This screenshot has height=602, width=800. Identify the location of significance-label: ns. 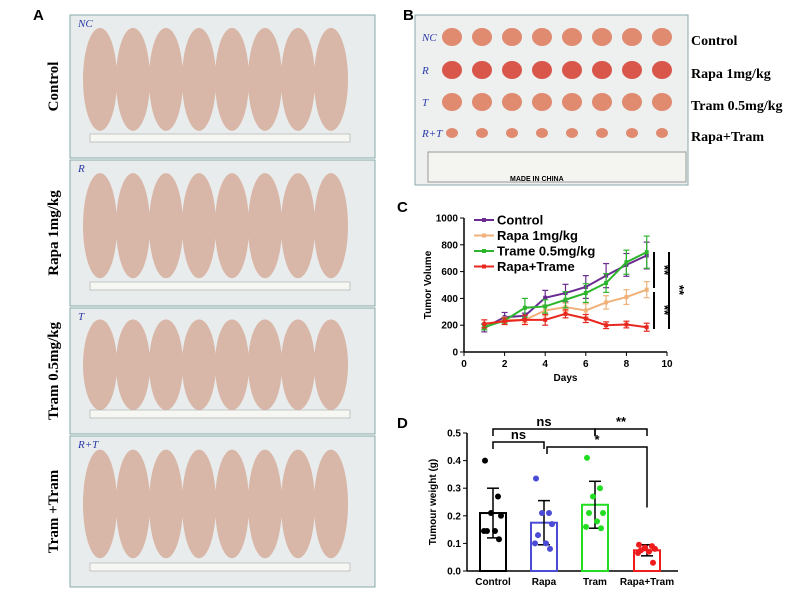
(543, 421).